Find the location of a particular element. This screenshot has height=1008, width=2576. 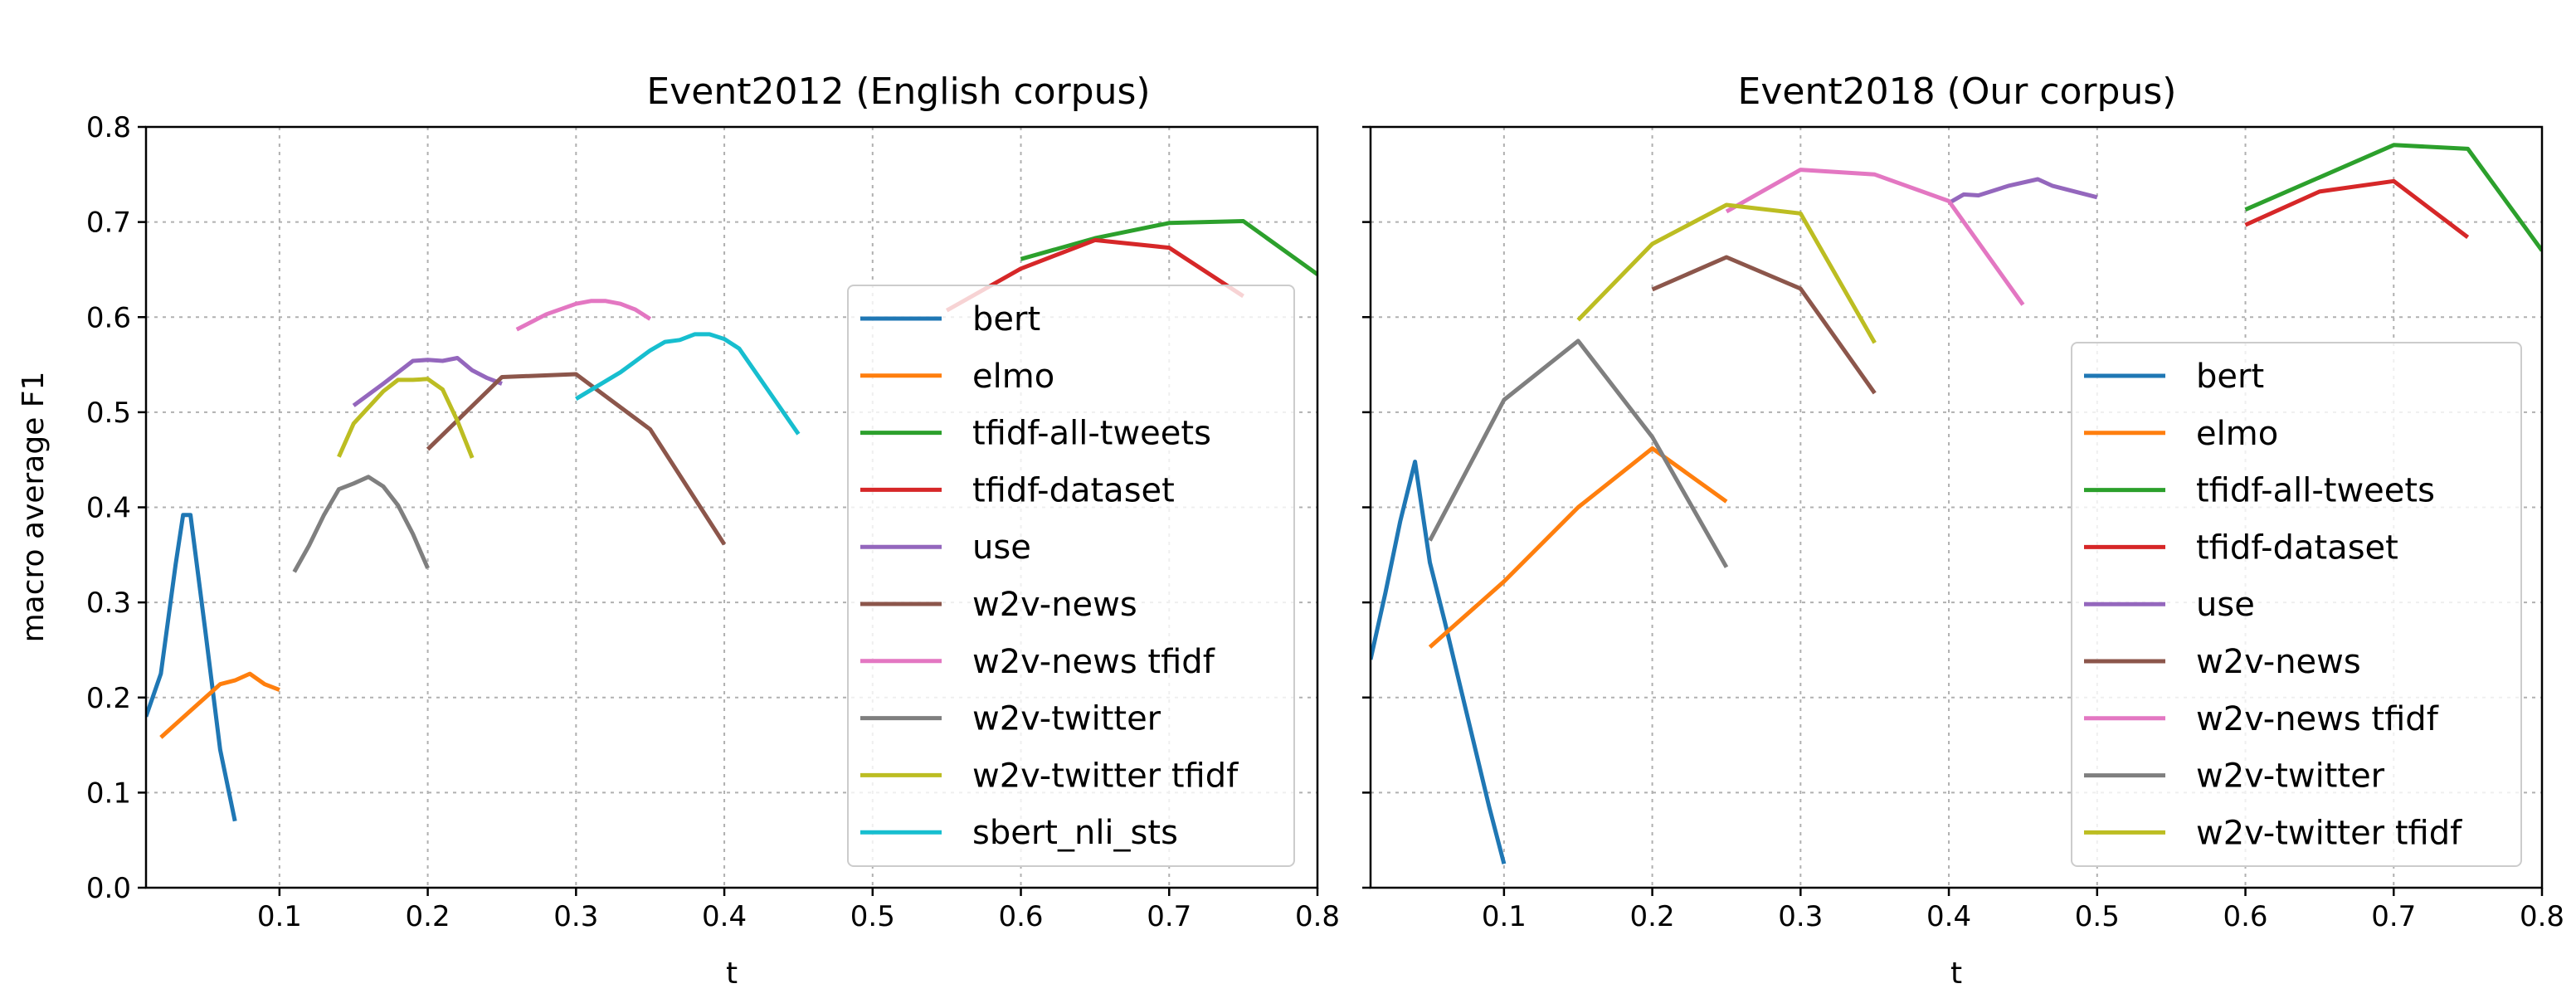

panel-1-x-axis-label: t is located at coordinates (732, 974).